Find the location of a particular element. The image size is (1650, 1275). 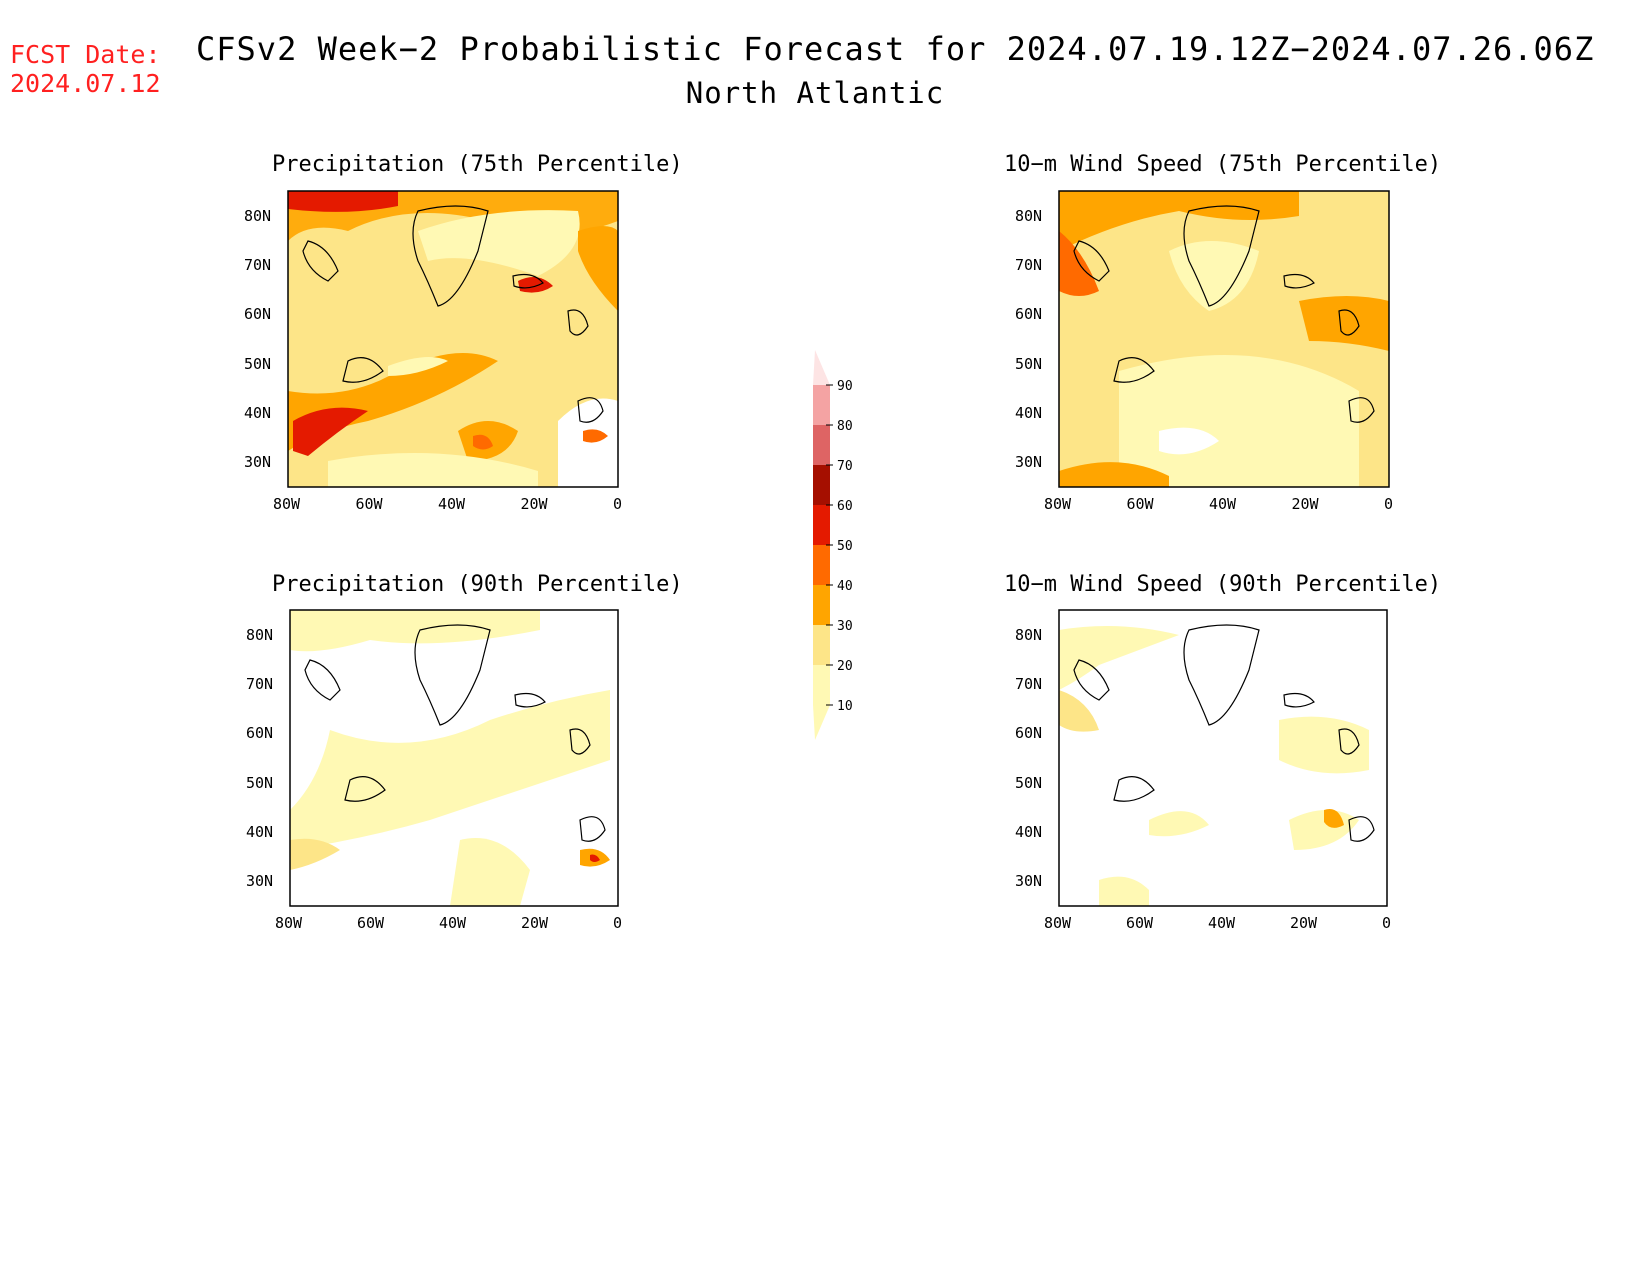

panel-title-precip-90: Precipitation (90th Percentile) is located at coordinates (477, 584).